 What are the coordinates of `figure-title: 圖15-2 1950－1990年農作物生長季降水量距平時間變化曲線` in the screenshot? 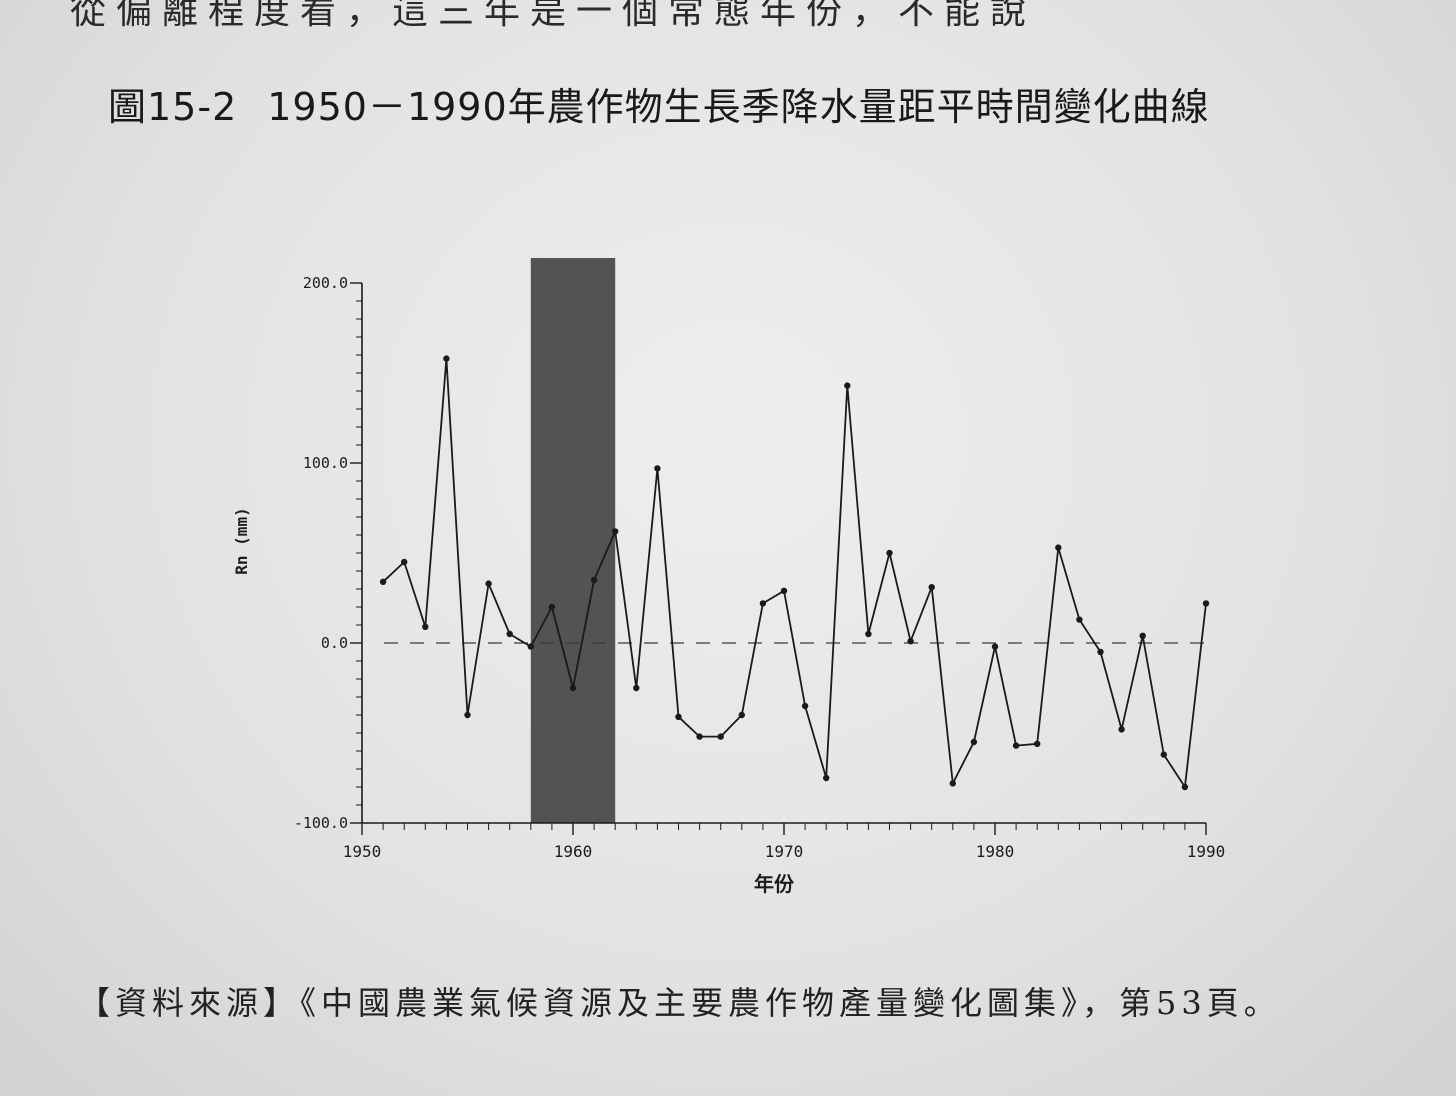 It's located at (659, 103).